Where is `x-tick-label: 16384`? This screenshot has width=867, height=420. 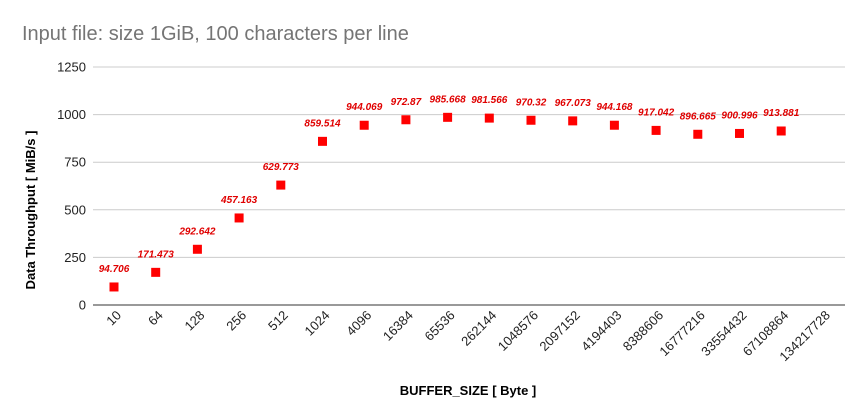 x-tick-label: 16384 is located at coordinates (398, 326).